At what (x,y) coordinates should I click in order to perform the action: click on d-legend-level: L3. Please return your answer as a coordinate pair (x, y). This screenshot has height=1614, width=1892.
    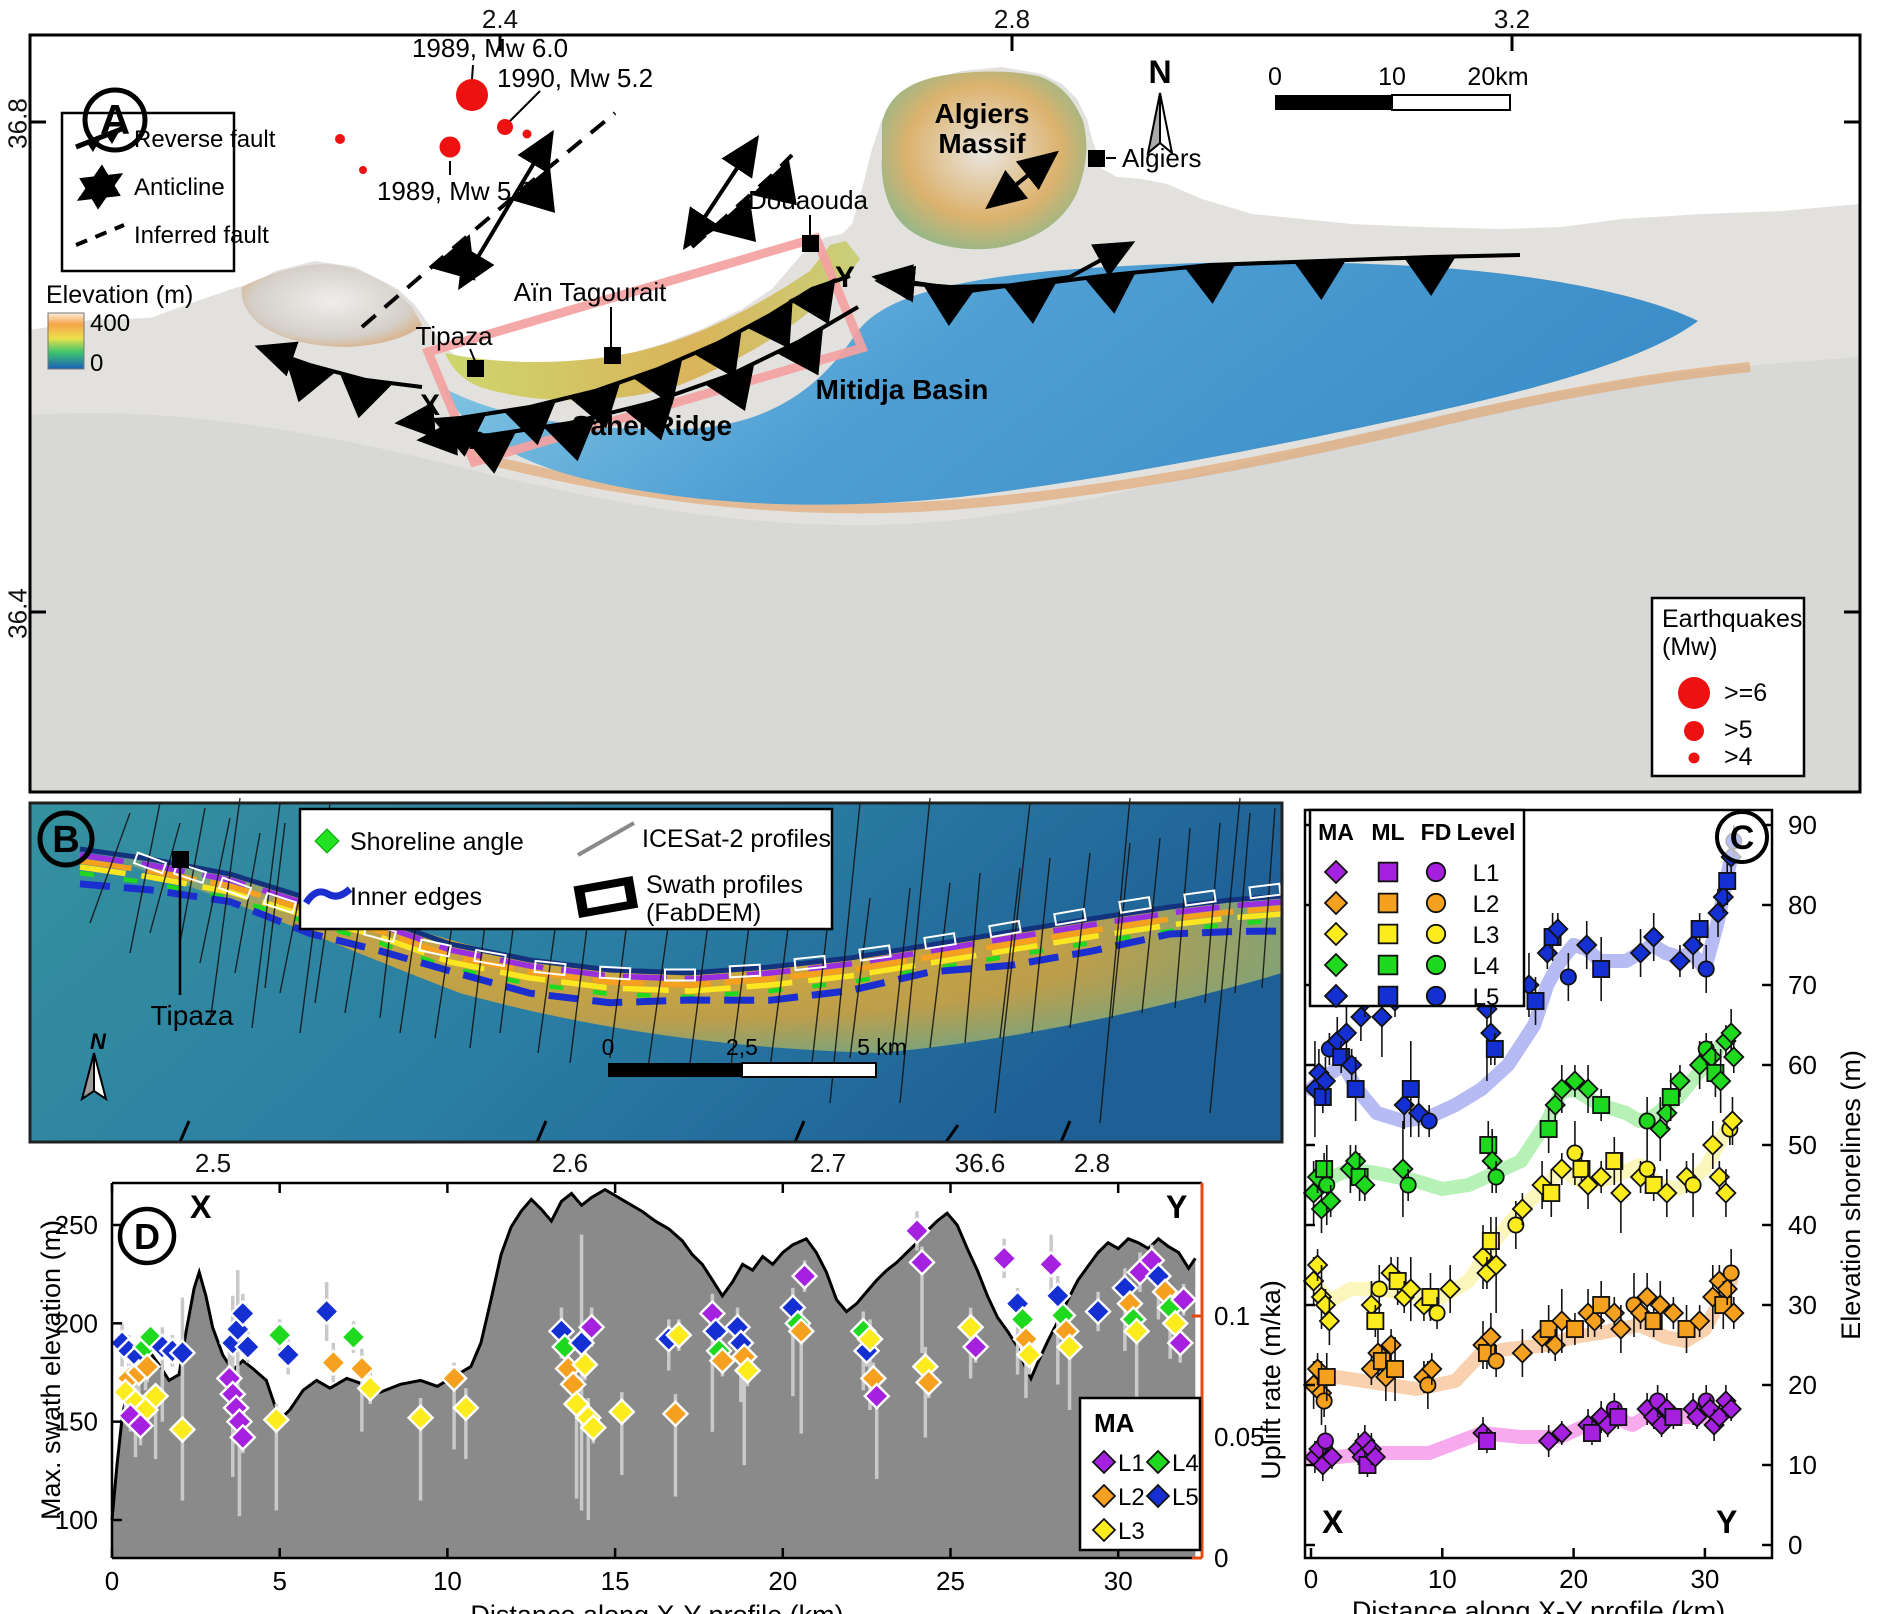
    Looking at the image, I should click on (1131, 1531).